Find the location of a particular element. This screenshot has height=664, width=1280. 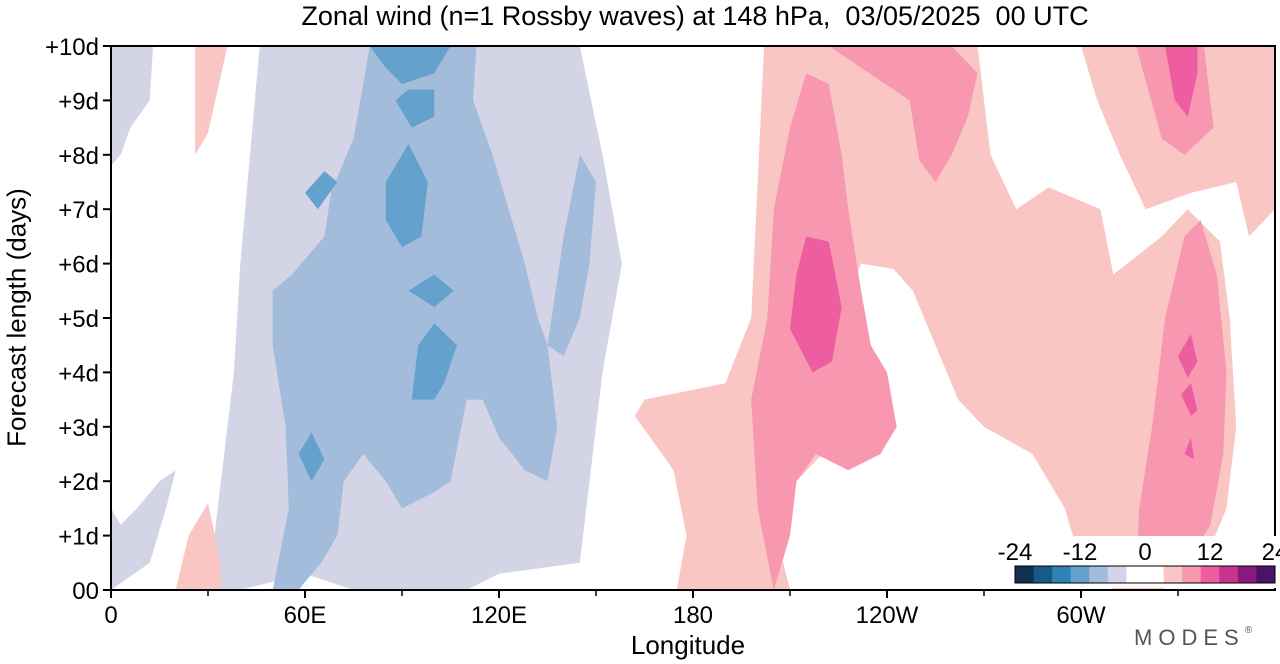

pos-level1-b is located at coordinates (903, 114).